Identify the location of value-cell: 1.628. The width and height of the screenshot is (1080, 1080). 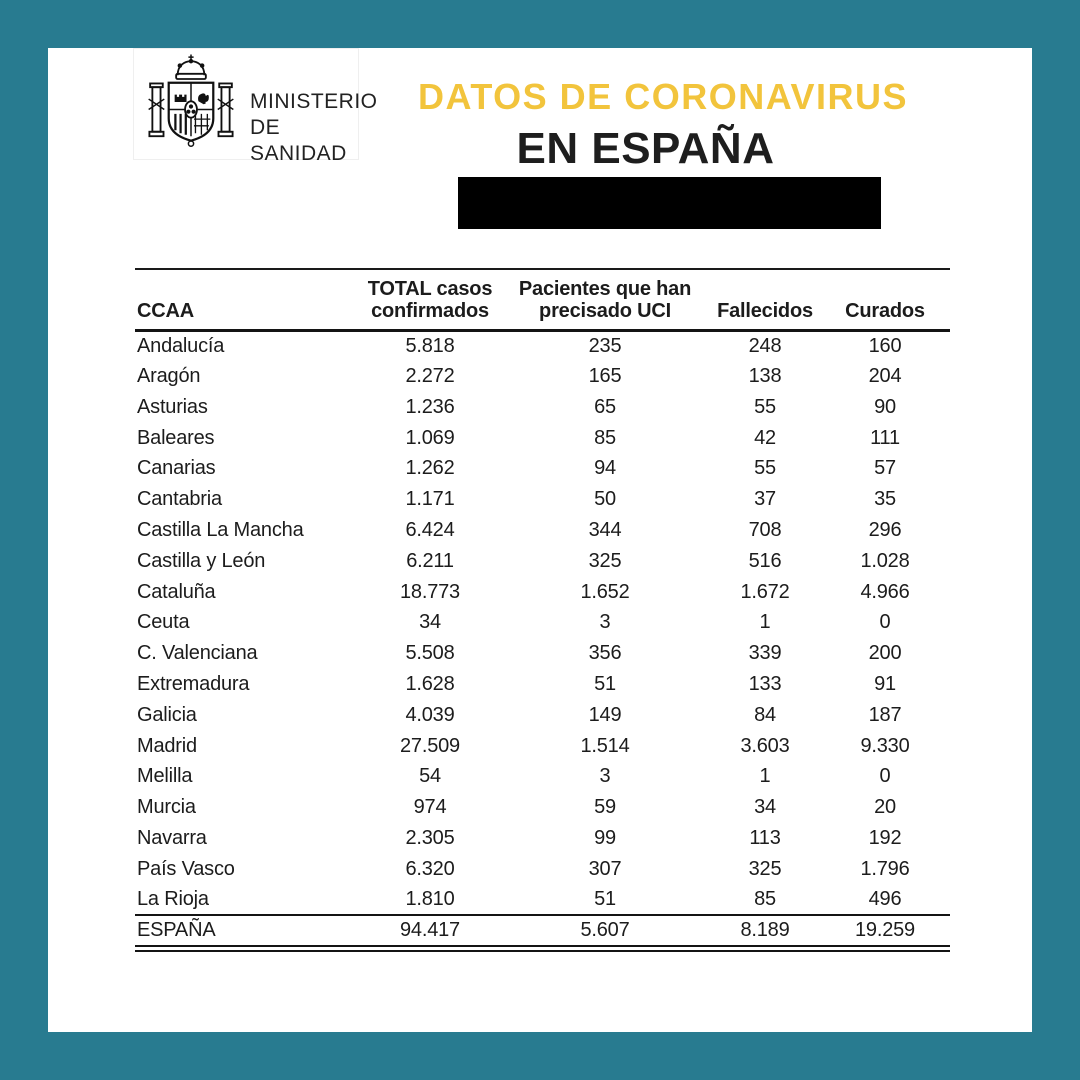
(430, 683).